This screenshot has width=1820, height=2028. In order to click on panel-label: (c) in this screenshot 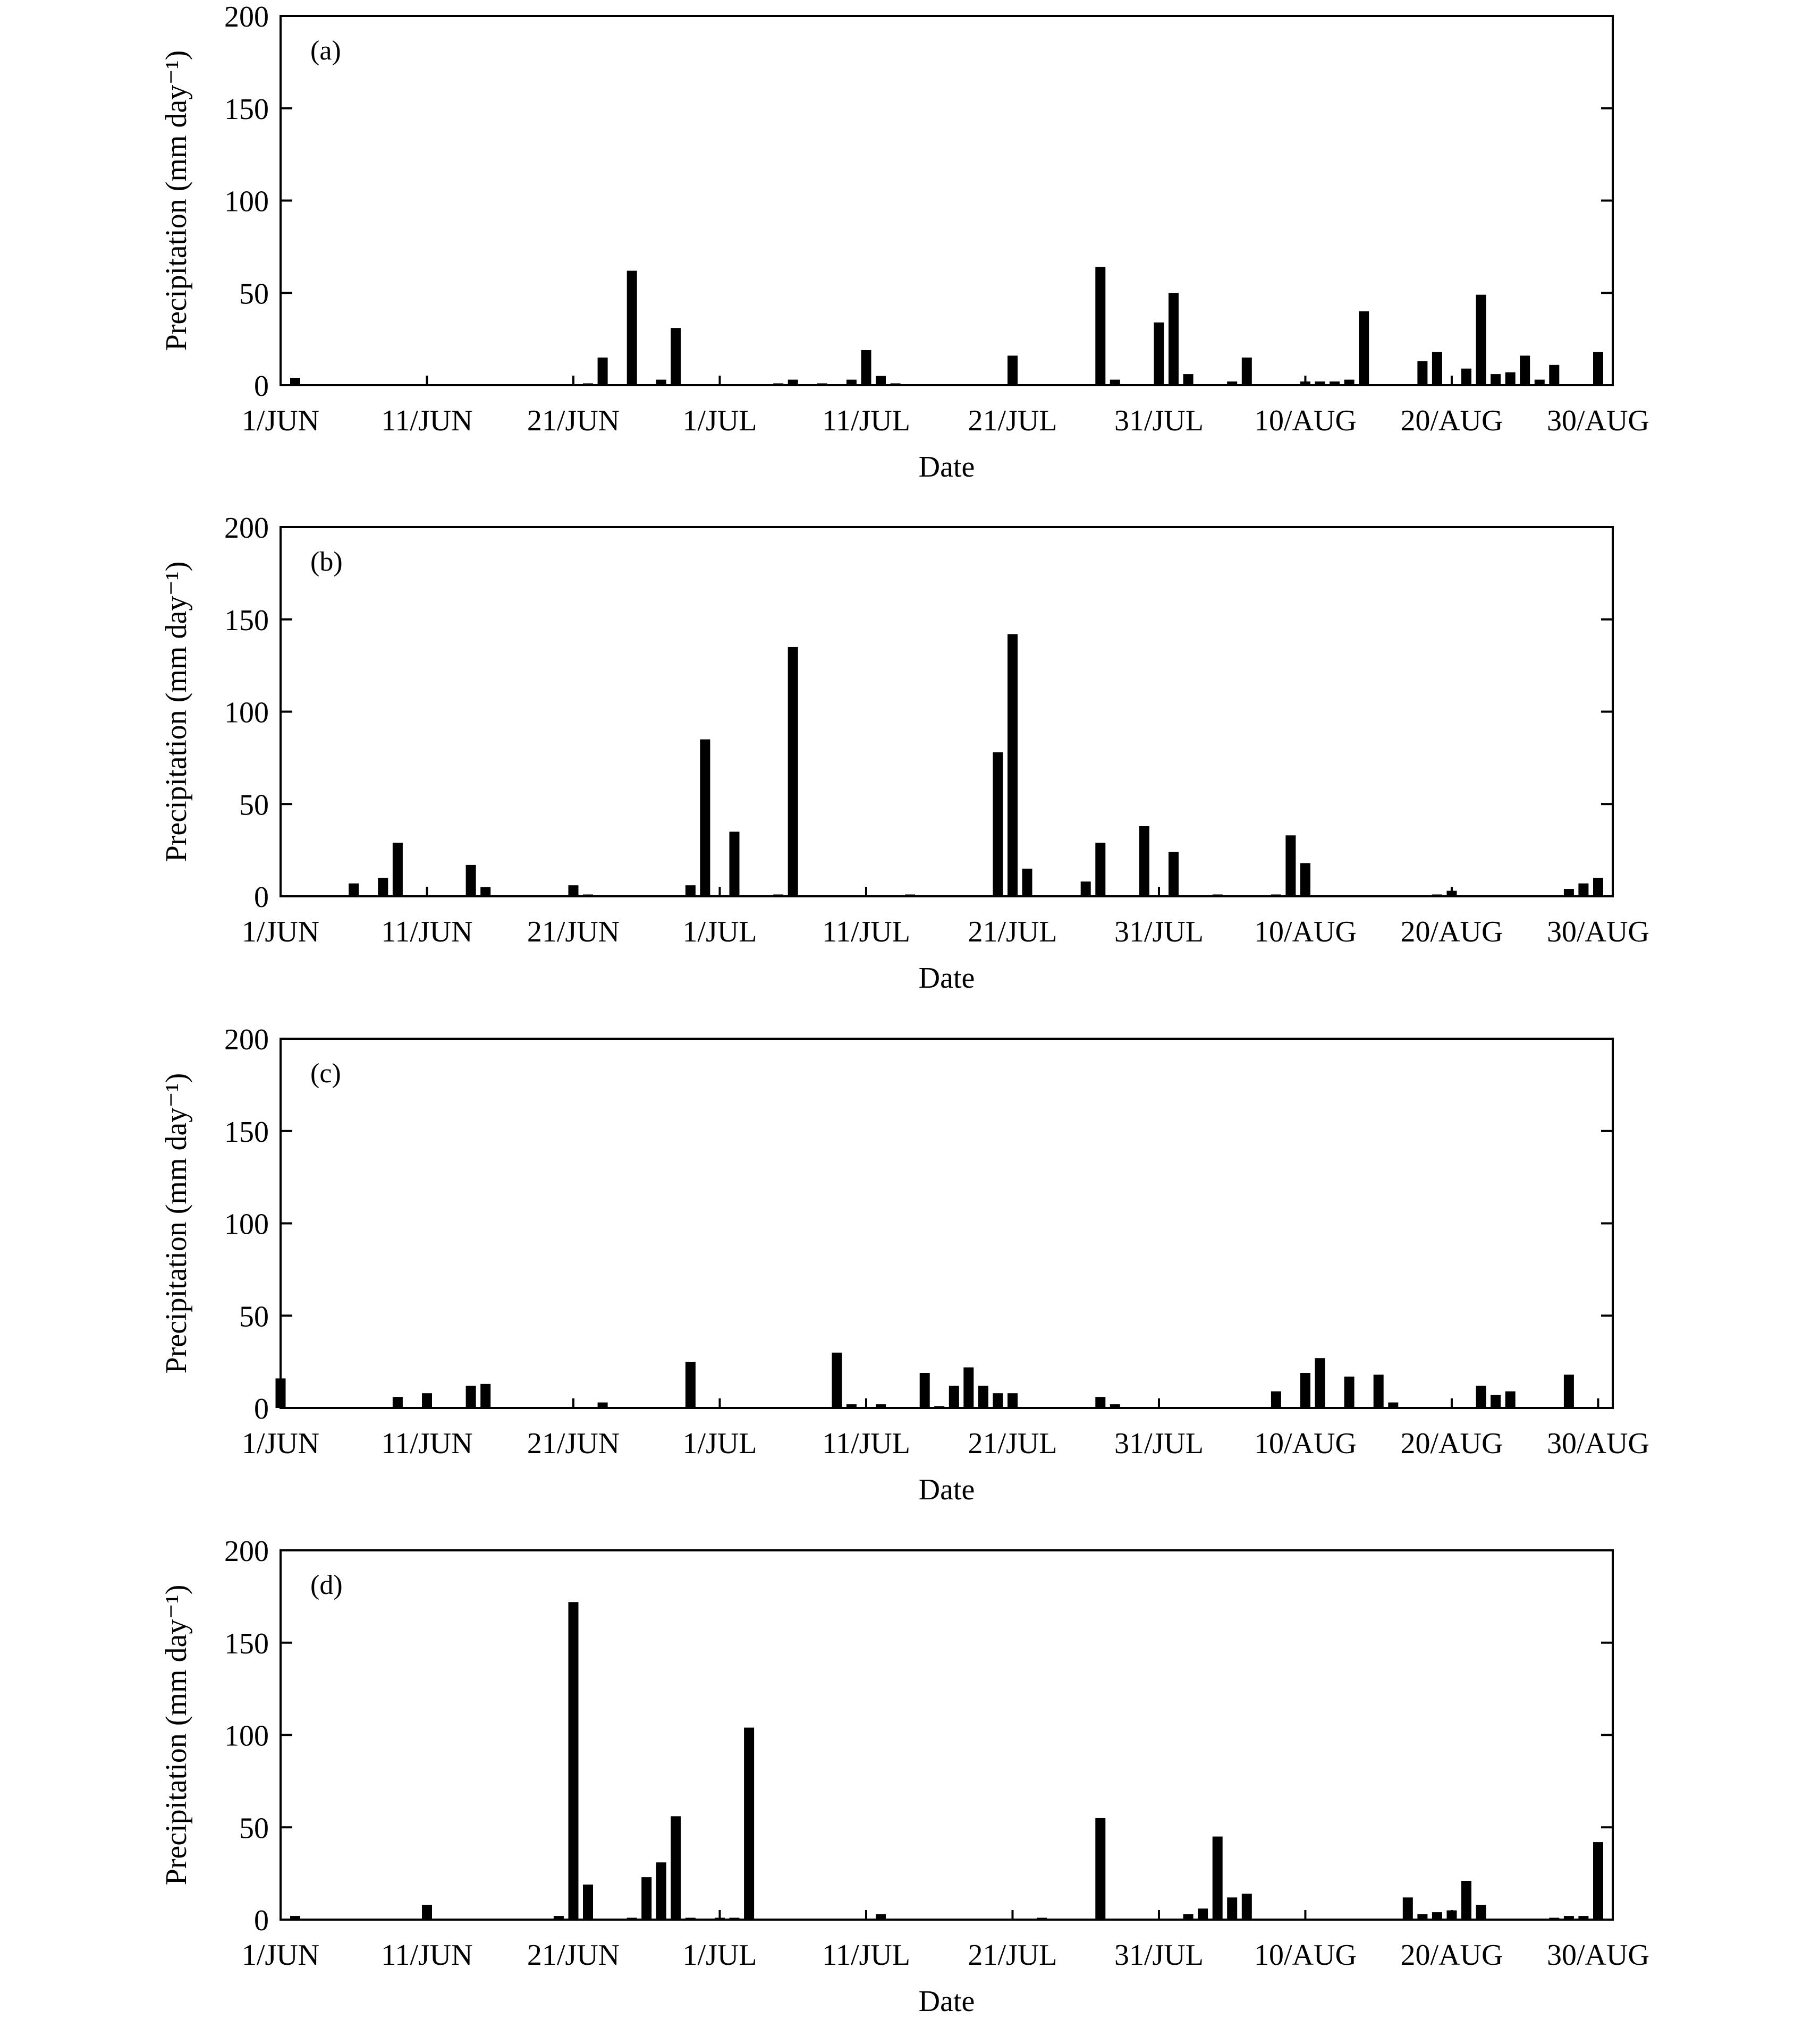, I will do `click(325, 1073)`.